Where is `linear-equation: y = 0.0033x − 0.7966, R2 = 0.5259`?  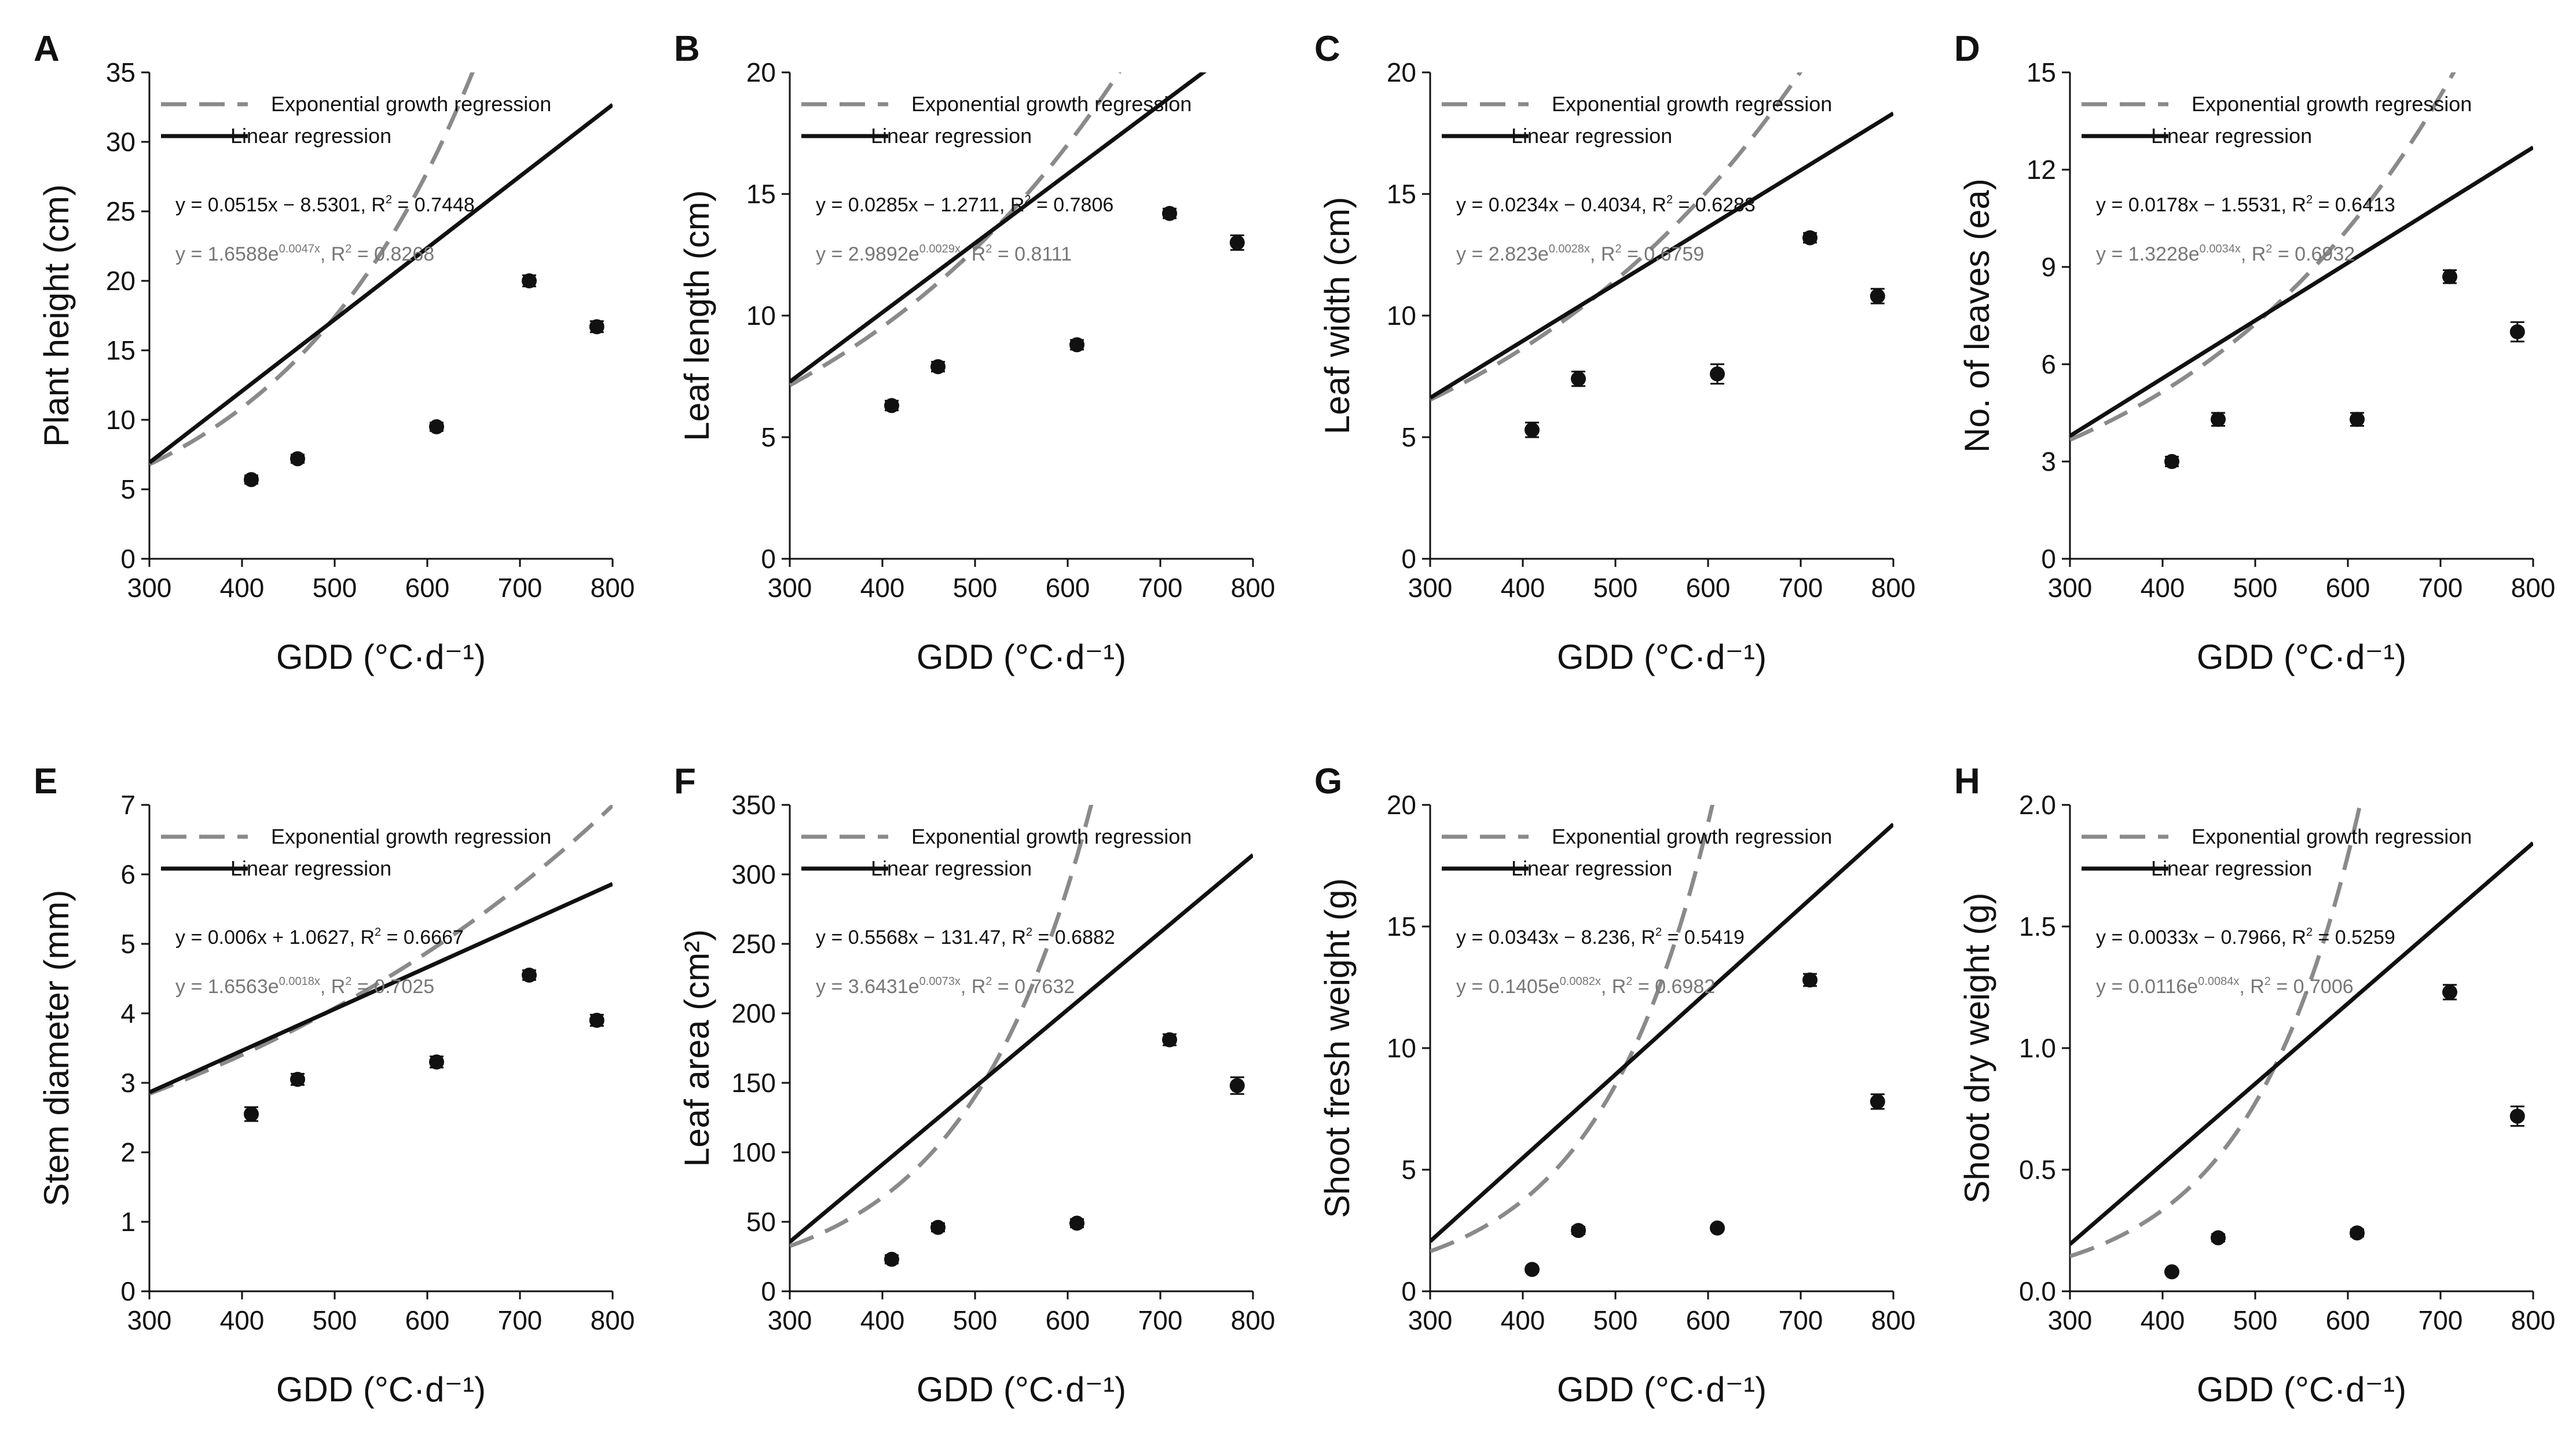 linear-equation: y = 0.0033x − 0.7966, R2 = 0.5259 is located at coordinates (2245, 937).